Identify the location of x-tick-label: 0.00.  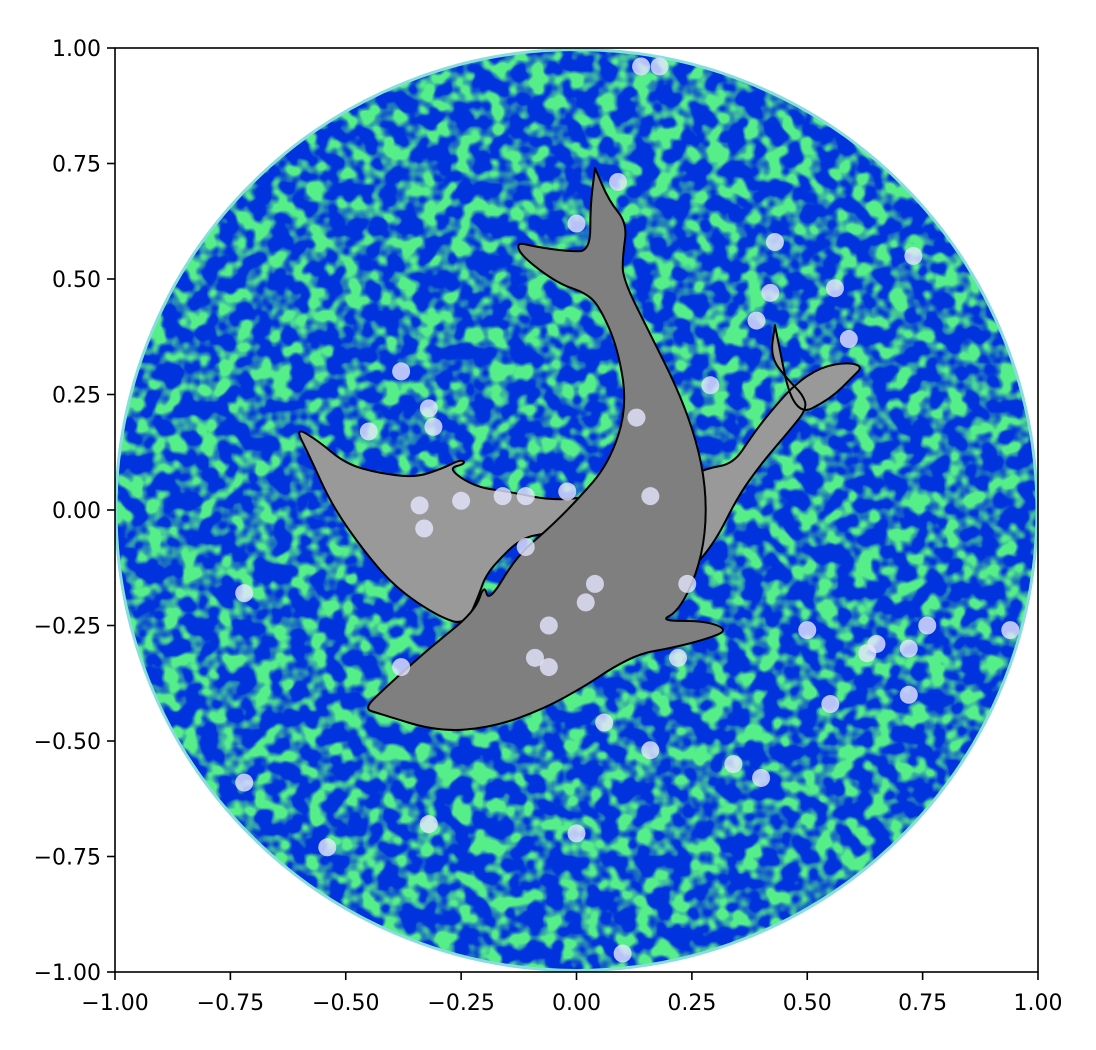
(576, 1003).